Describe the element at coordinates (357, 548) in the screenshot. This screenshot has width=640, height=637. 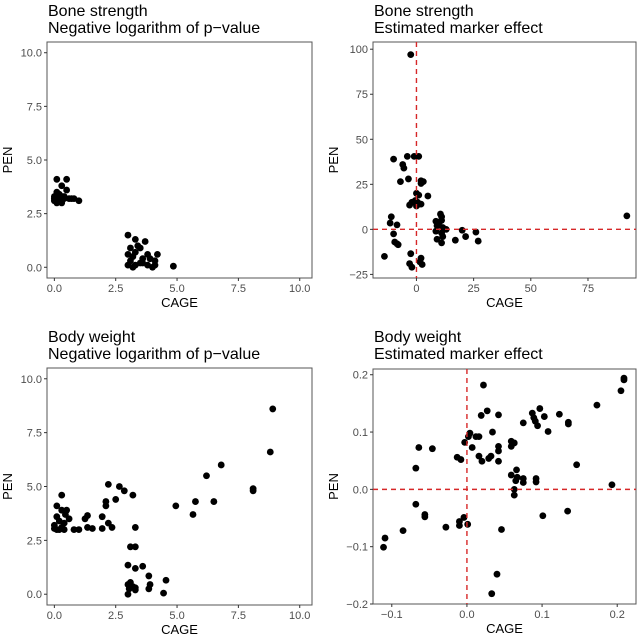
I see `y-tick-label: −0.1` at that location.